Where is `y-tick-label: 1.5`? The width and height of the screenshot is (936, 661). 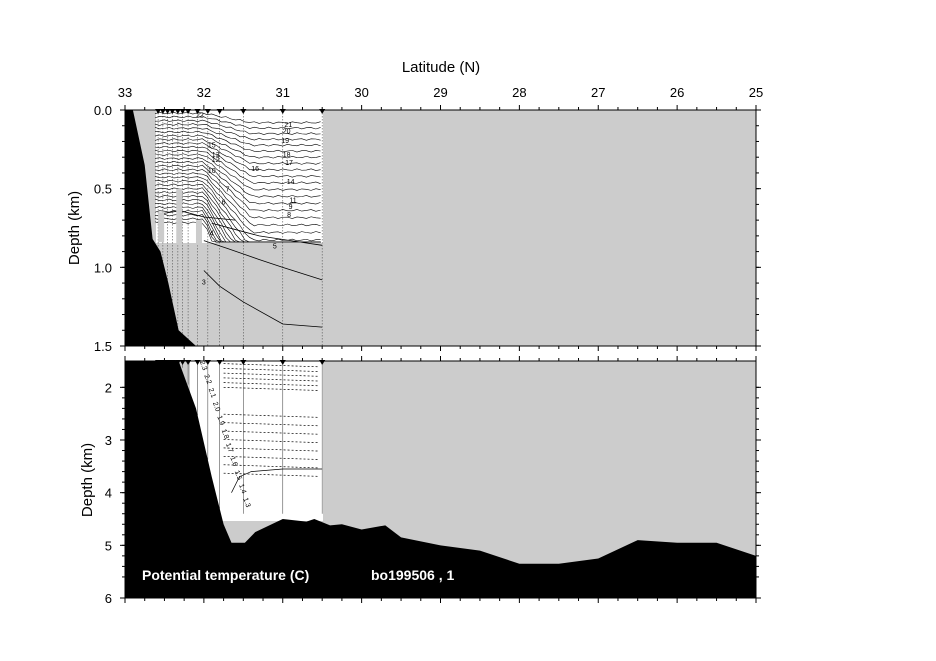
y-tick-label: 1.5 is located at coordinates (103, 346).